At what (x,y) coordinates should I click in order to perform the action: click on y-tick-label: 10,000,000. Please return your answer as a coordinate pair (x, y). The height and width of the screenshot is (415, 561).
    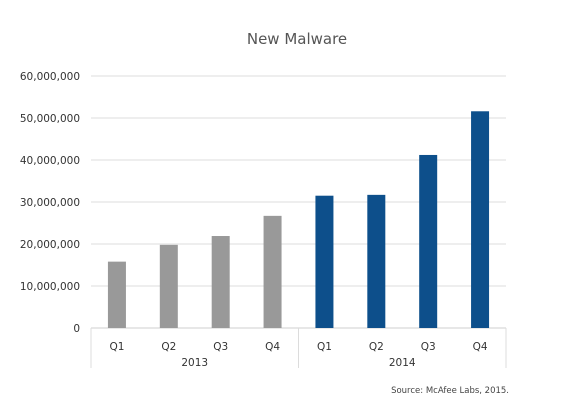
    Looking at the image, I should click on (50, 287).